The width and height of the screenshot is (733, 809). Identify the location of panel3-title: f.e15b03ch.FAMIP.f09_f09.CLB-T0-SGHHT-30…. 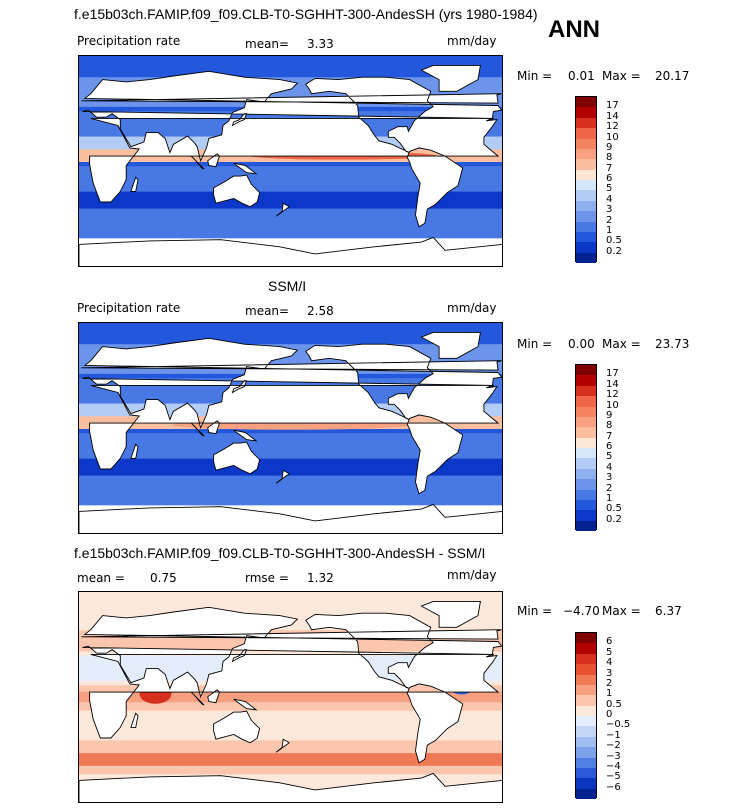
(280, 553).